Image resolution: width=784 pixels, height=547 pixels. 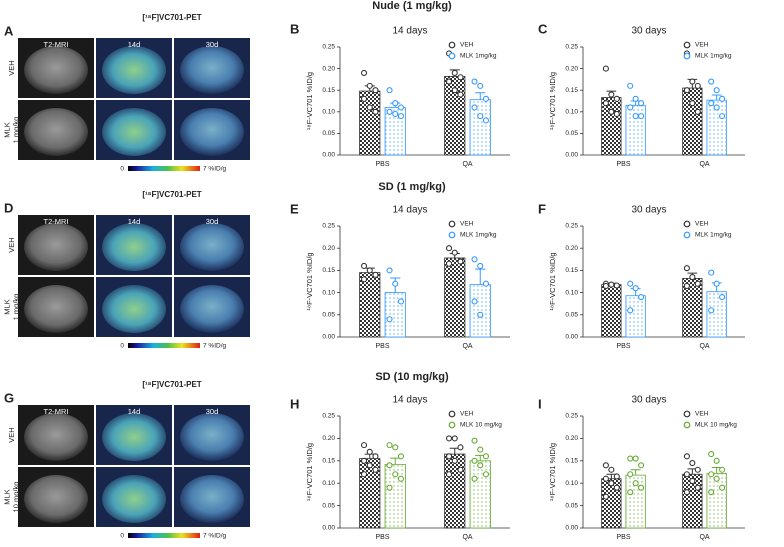 I want to click on colorbar-label: 0, so click(x=122, y=346).